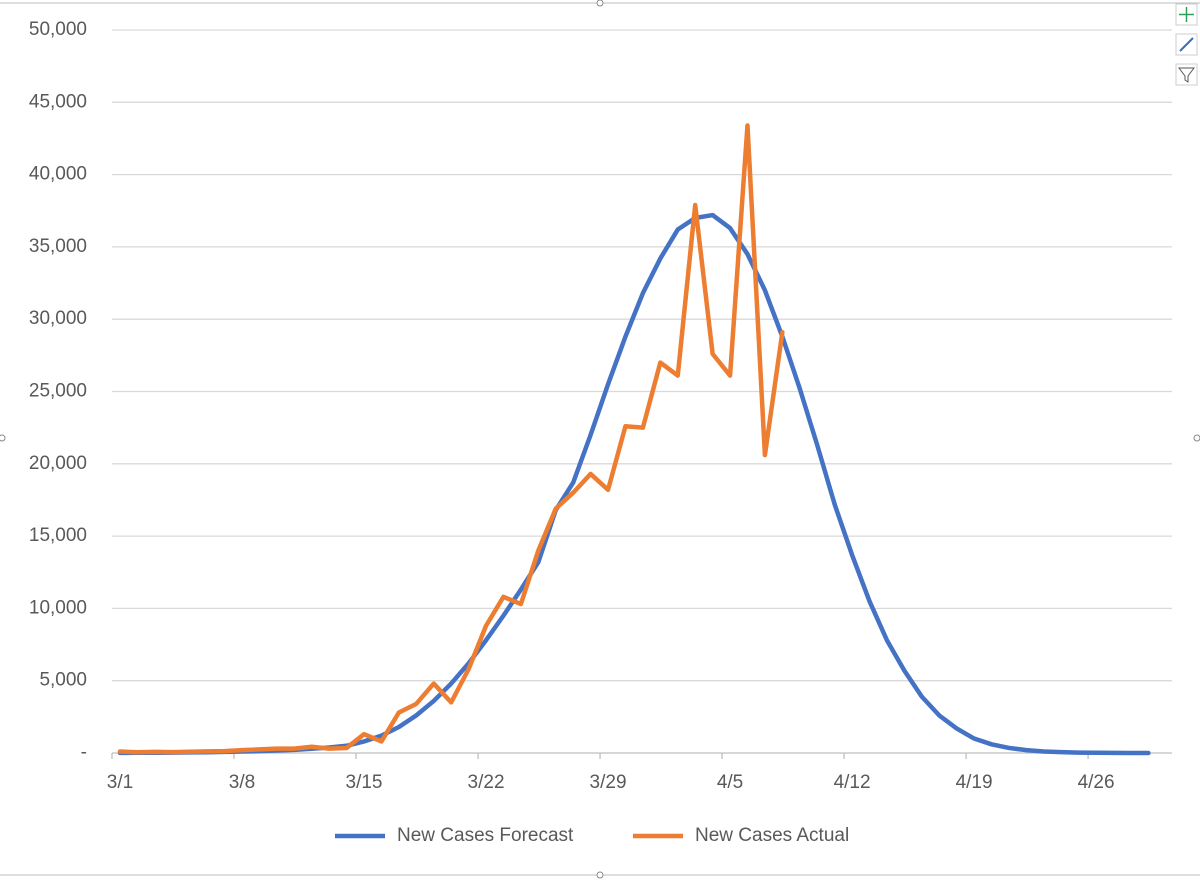  I want to click on y-tick-label: 5,000, so click(63, 680).